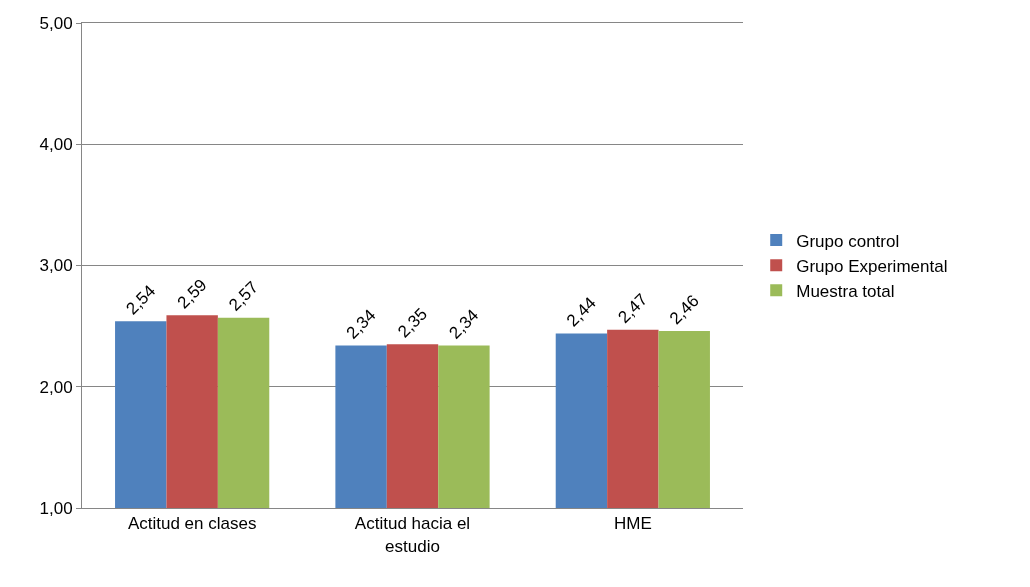 The height and width of the screenshot is (587, 1030). I want to click on y-tick-label: 3,00, so click(56, 266).